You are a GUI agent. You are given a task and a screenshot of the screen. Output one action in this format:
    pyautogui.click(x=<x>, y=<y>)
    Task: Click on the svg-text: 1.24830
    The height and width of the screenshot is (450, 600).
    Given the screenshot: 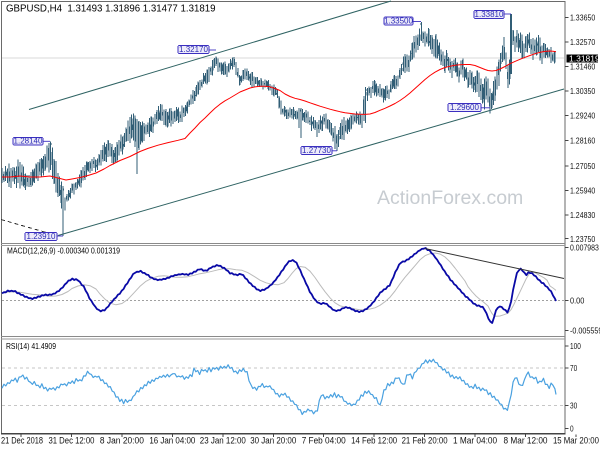 What is the action you would take?
    pyautogui.click(x=582, y=215)
    